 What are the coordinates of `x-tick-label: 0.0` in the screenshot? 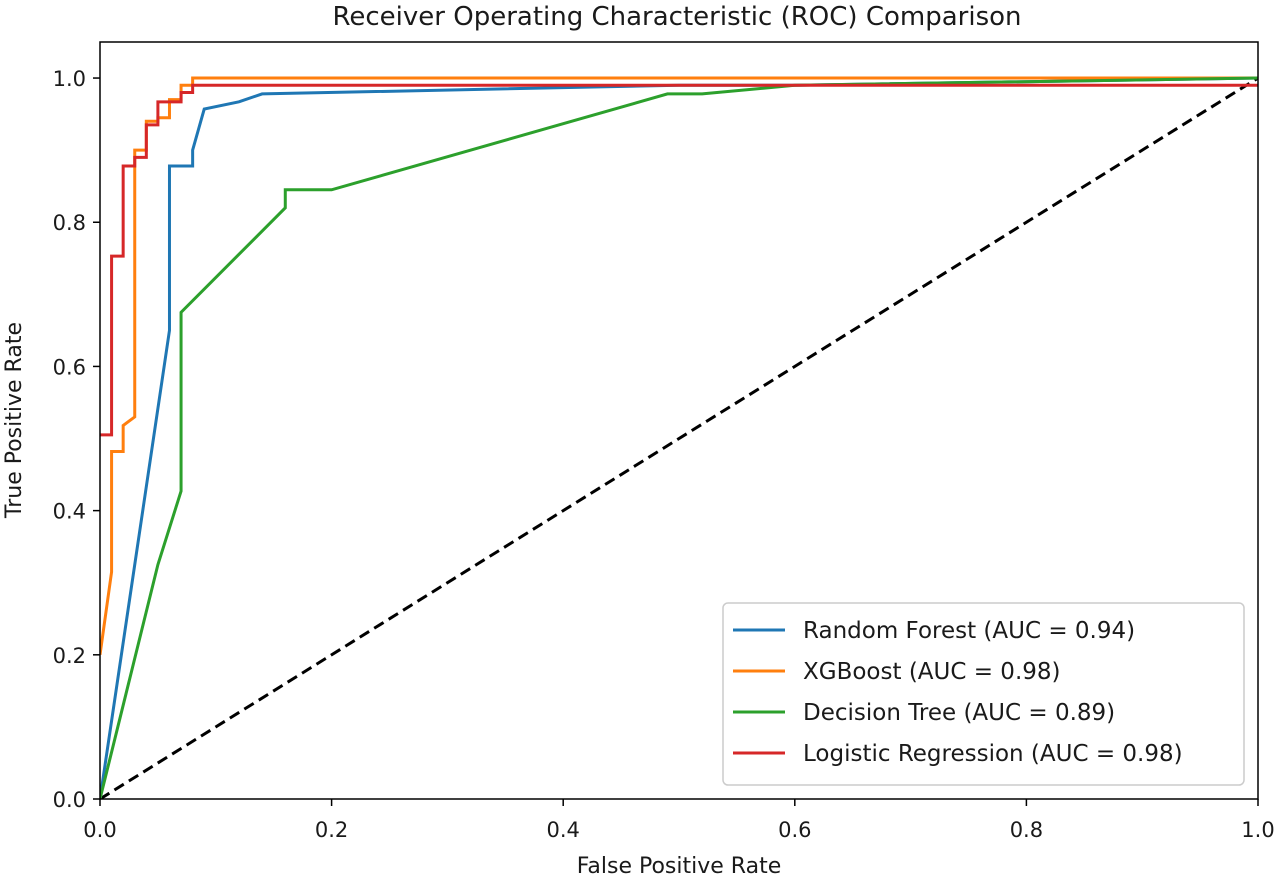 It's located at (99, 830).